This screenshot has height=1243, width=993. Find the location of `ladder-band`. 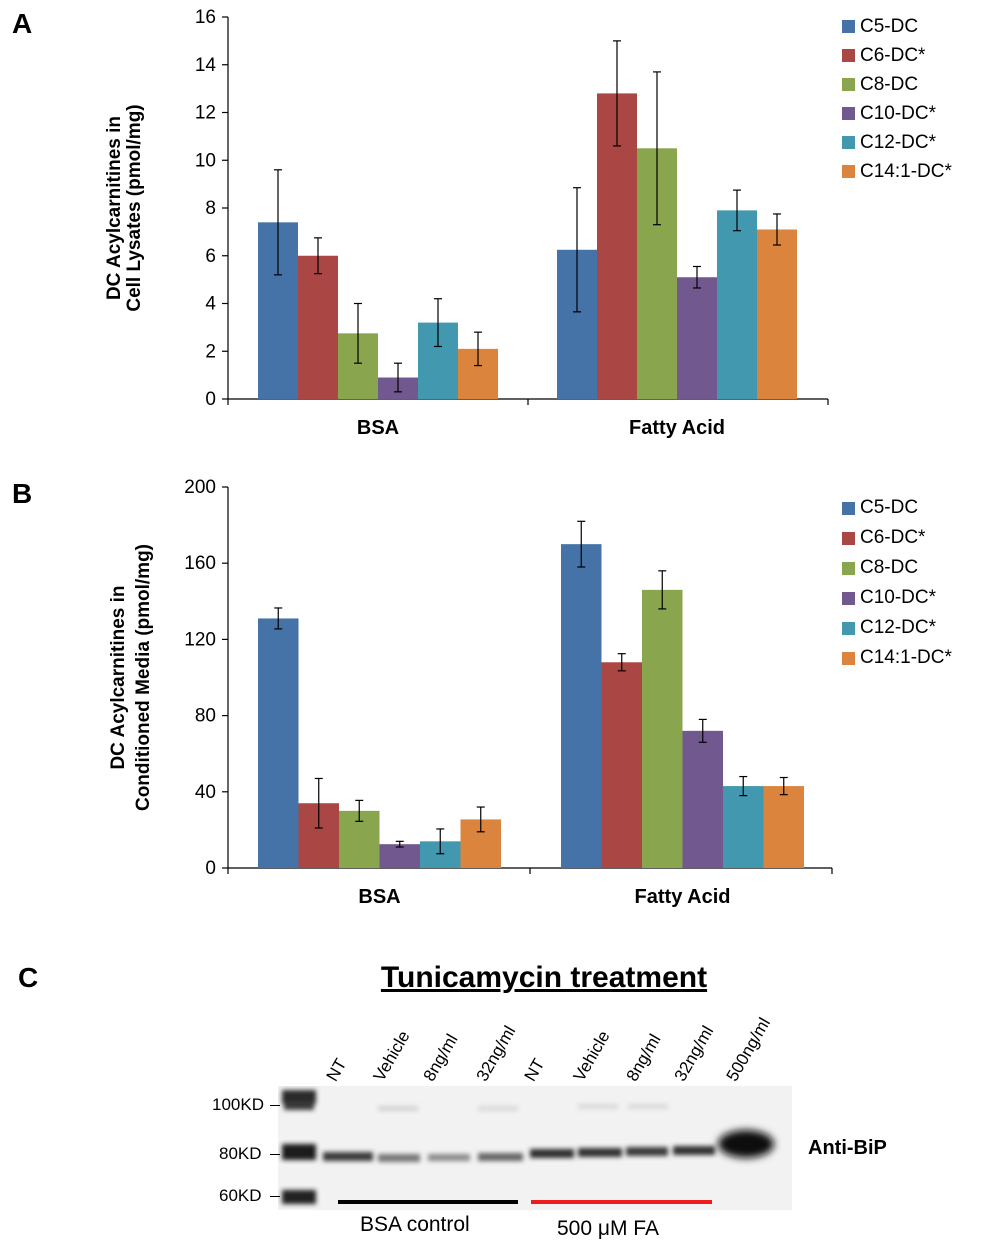

ladder-band is located at coordinates (299, 1147).